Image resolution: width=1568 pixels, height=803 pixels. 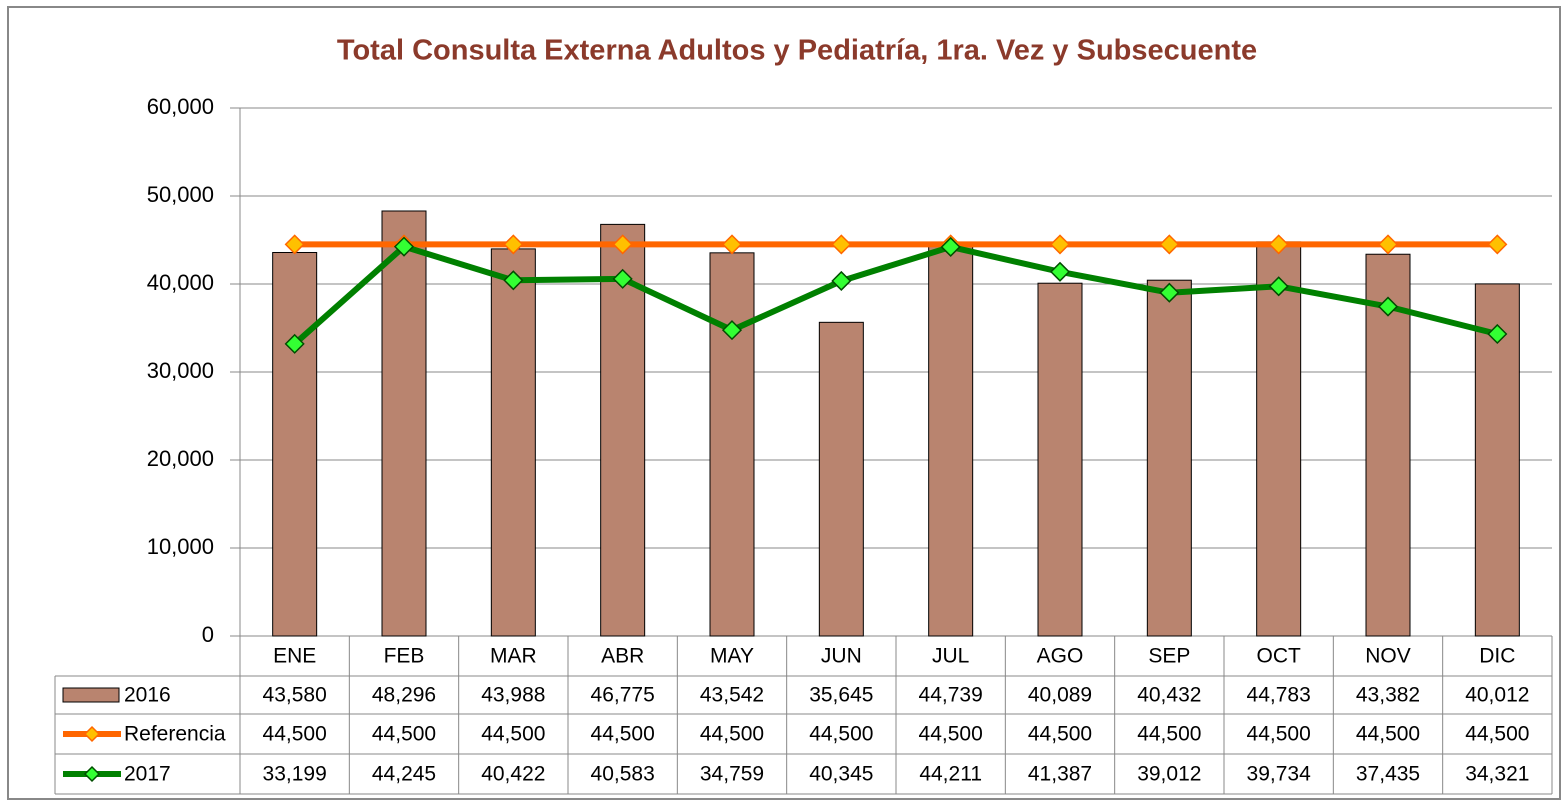 I want to click on x-tick-label: MAY, so click(x=732, y=656).